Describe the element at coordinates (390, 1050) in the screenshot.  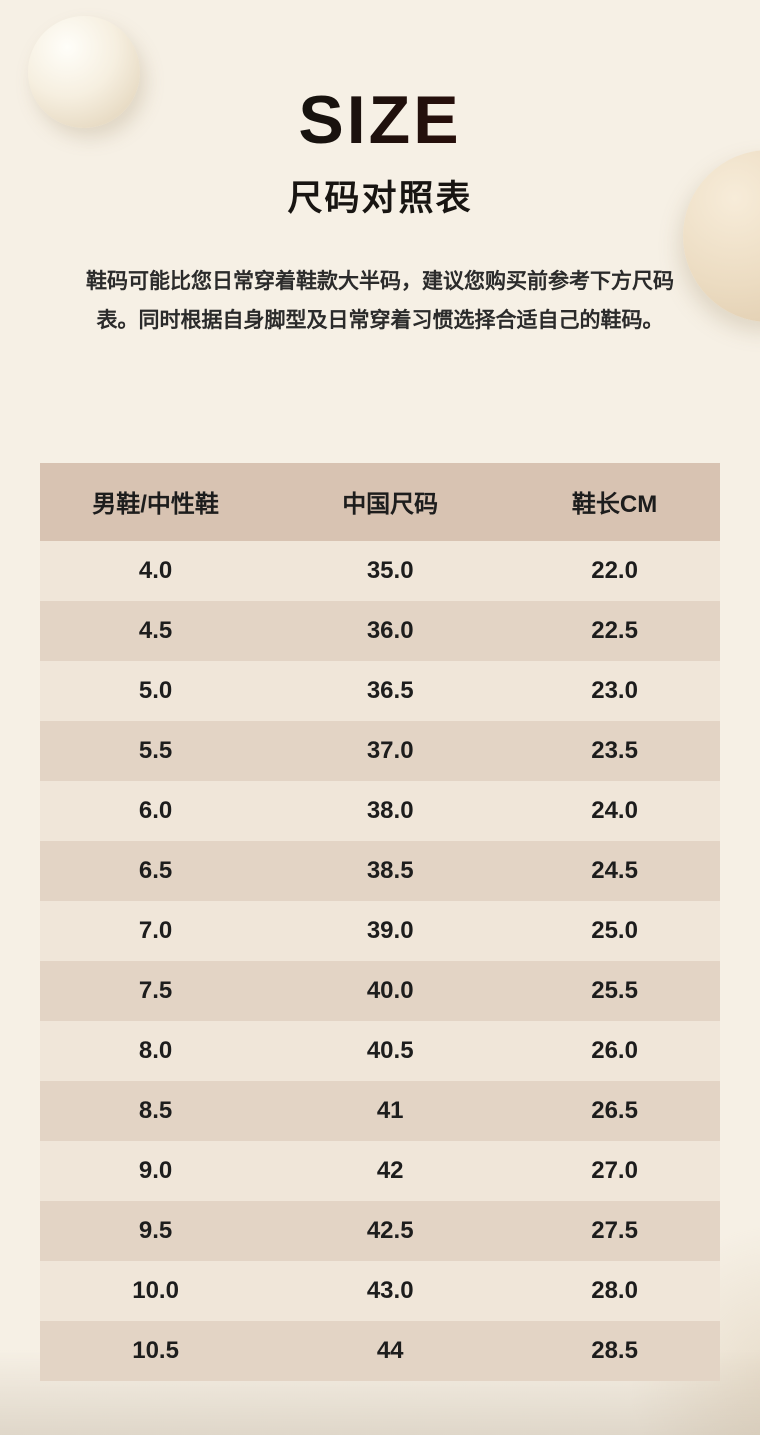
I see `cn-size-cell: 40.5` at that location.